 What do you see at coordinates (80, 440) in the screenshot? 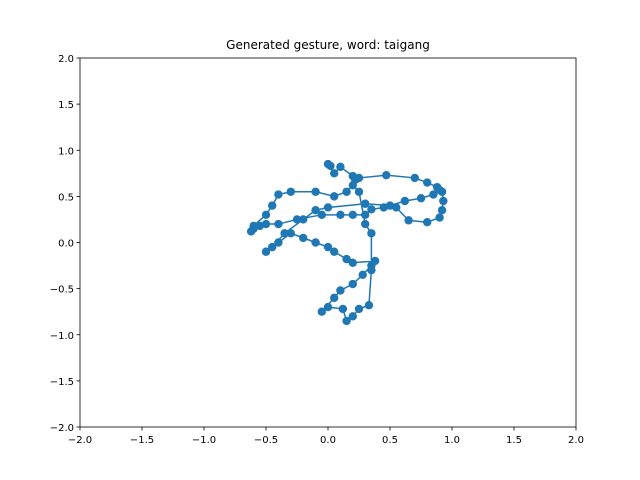
I see `x-tick-label: −2.0` at bounding box center [80, 440].